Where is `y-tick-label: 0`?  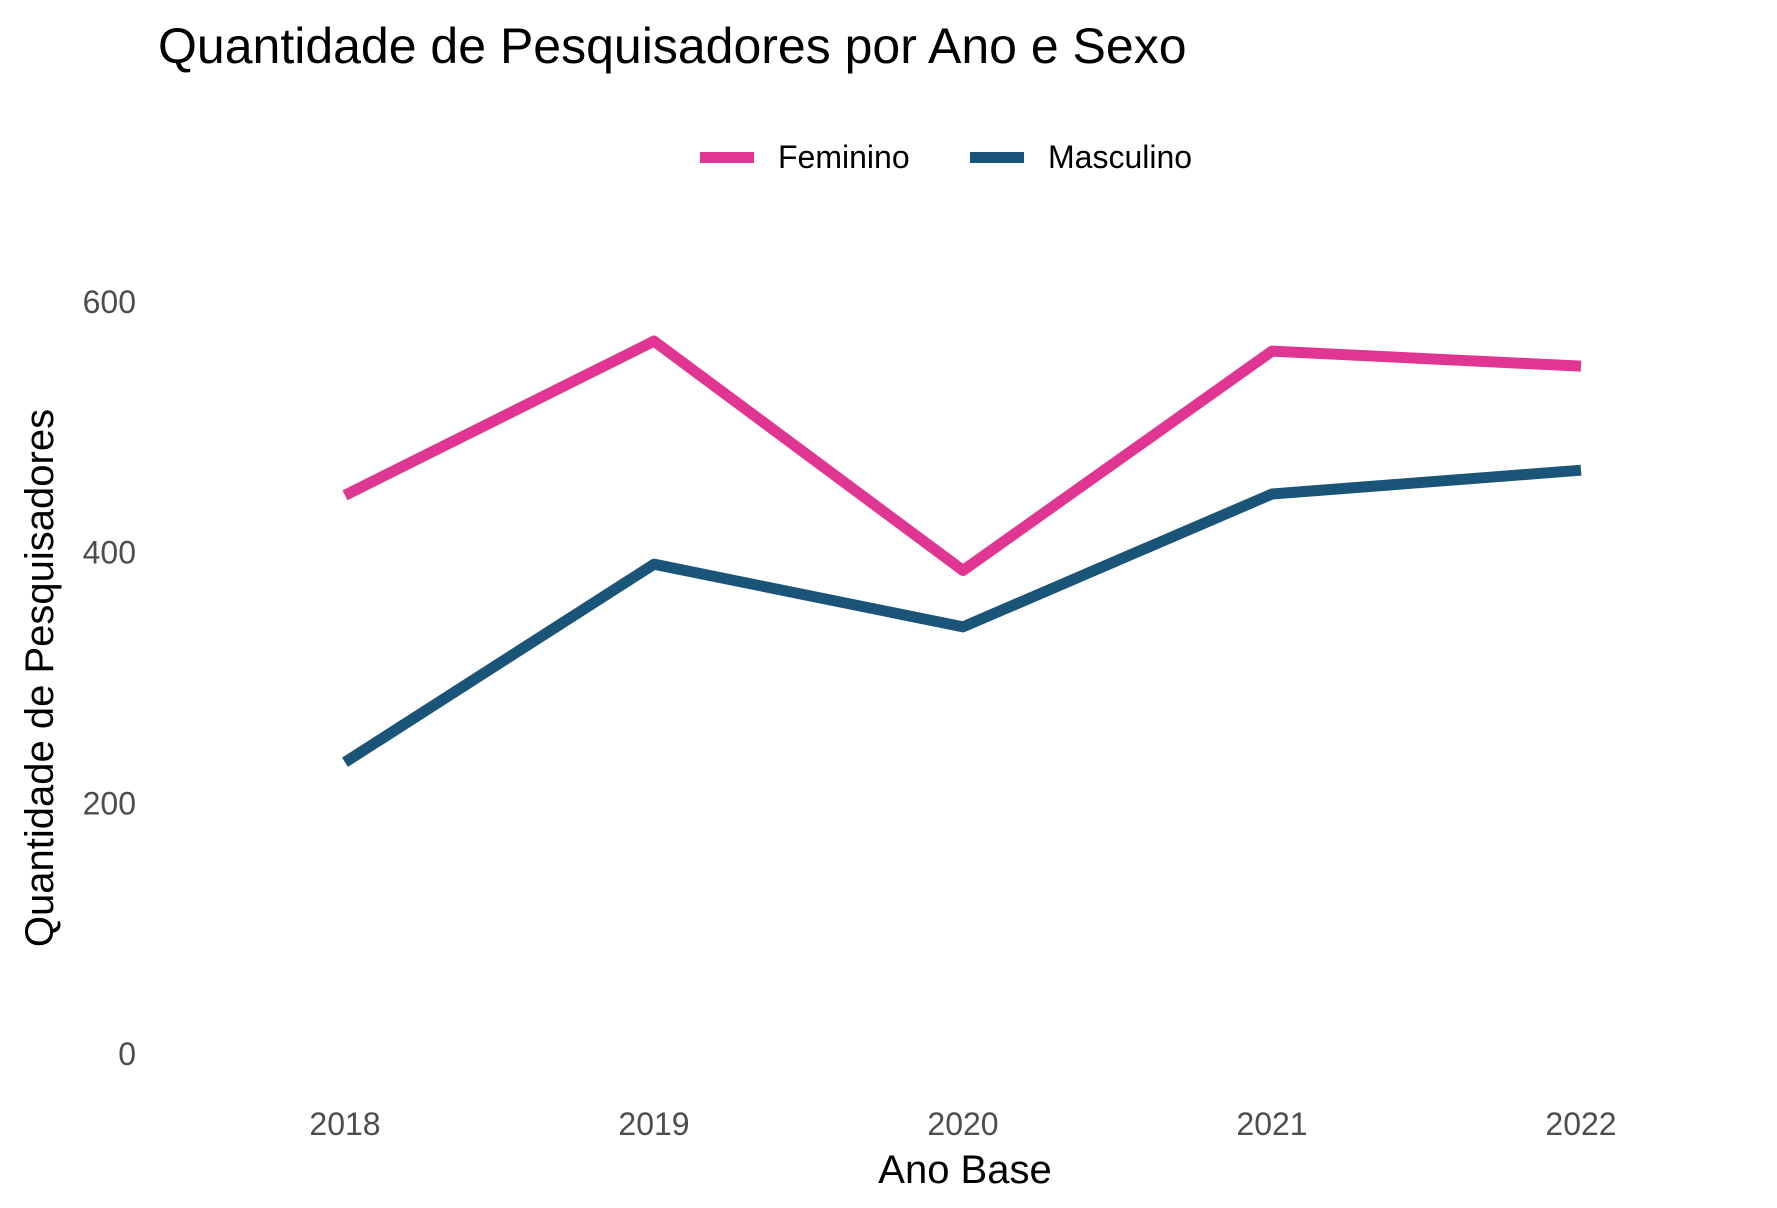
y-tick-label: 0 is located at coordinates (127, 1054).